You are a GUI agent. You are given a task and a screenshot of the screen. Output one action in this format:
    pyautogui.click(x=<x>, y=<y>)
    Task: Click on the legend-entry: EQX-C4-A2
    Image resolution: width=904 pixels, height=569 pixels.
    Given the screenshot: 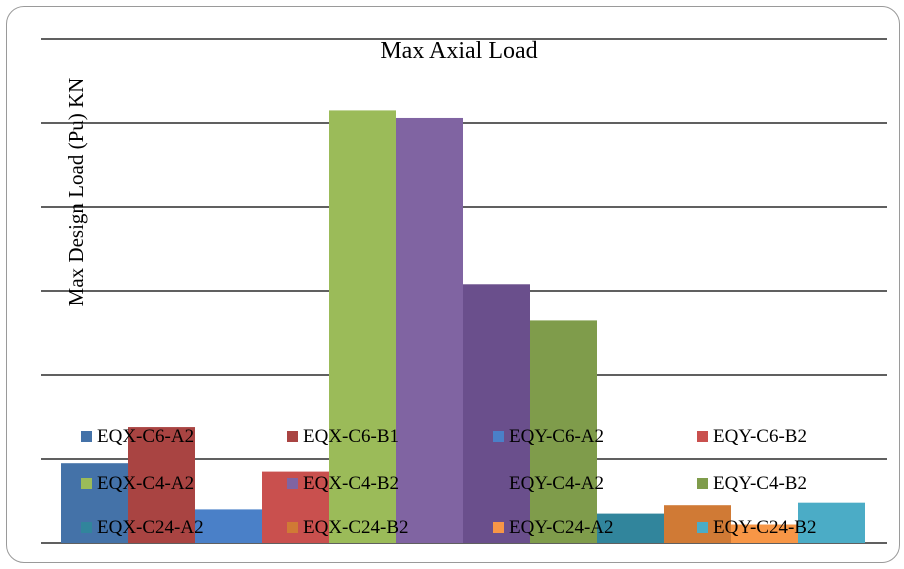 What is the action you would take?
    pyautogui.click(x=137, y=483)
    